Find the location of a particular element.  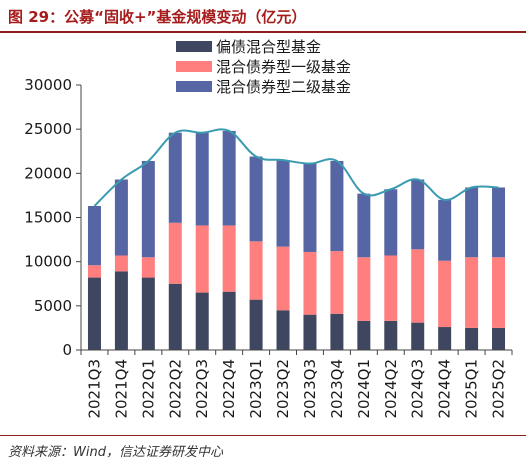

total-trend-line is located at coordinates (296, 167).